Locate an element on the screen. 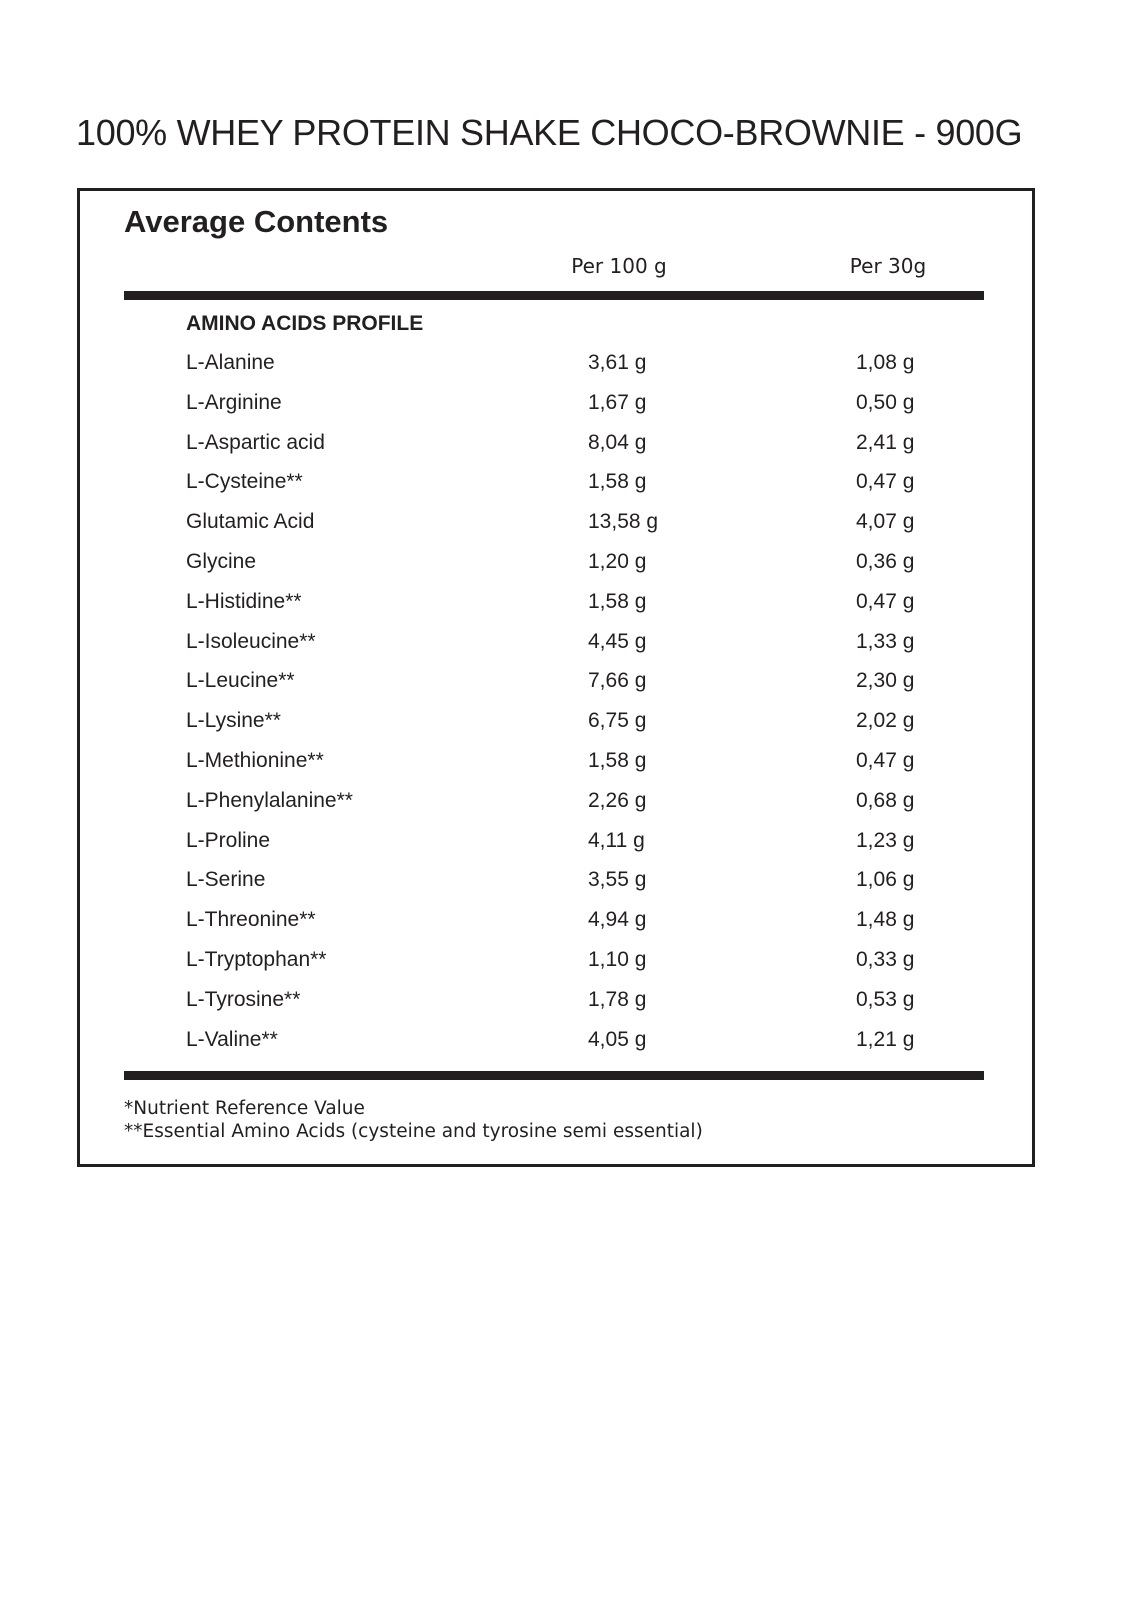  table-row: Glutamic Acid 13,58 g 4,07 g is located at coordinates (565, 525).